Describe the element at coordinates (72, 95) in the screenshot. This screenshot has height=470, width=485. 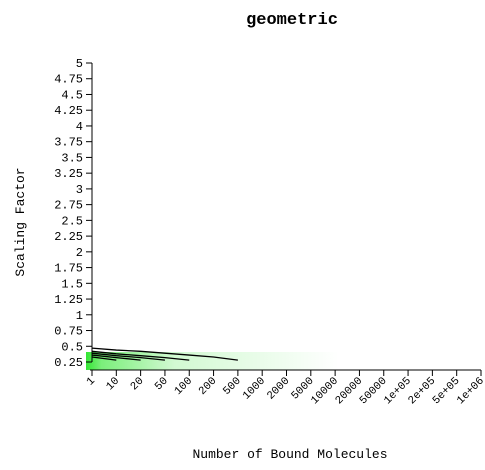
I see `y-tick-label: 4.5` at that location.